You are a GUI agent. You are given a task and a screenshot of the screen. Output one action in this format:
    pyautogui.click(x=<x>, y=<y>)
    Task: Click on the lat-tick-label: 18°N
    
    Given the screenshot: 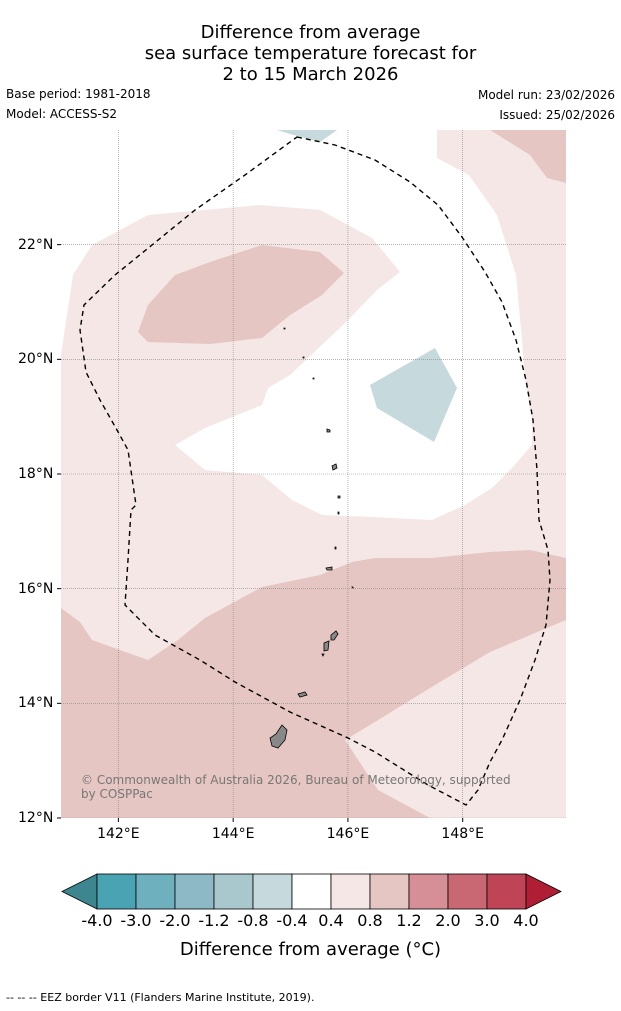 What is the action you would take?
    pyautogui.click(x=36, y=474)
    